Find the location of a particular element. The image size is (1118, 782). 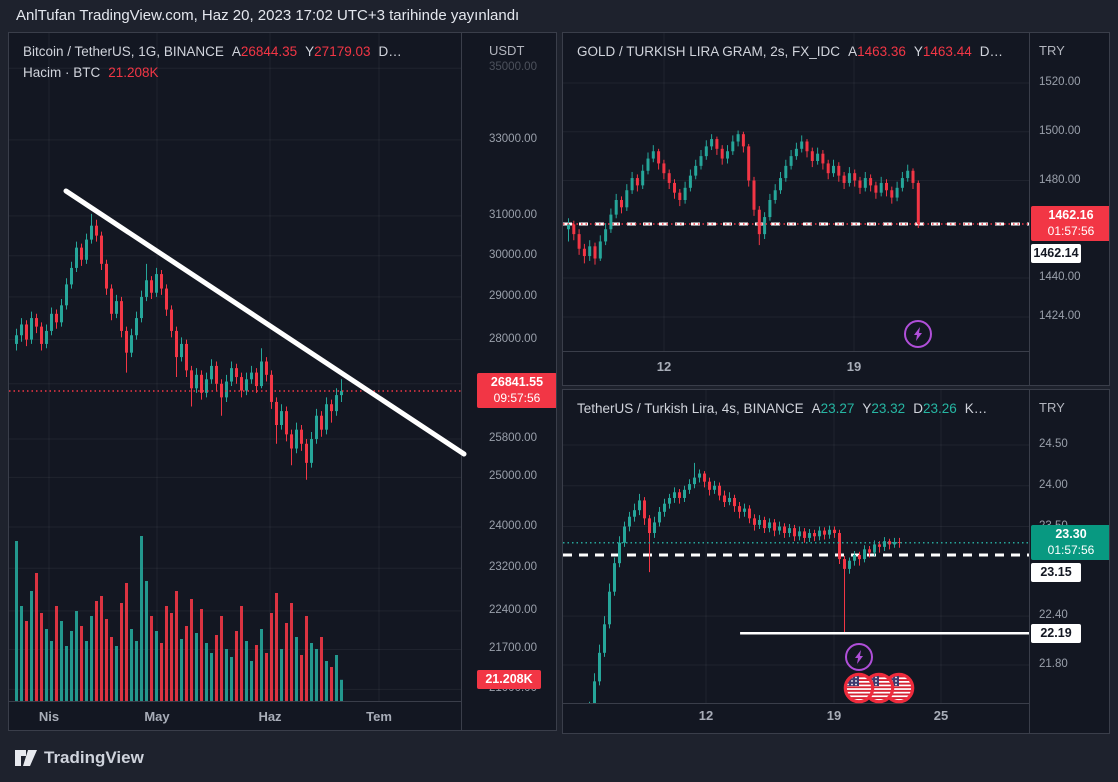

price-tick-label: 22.40 is located at coordinates (1053, 615).